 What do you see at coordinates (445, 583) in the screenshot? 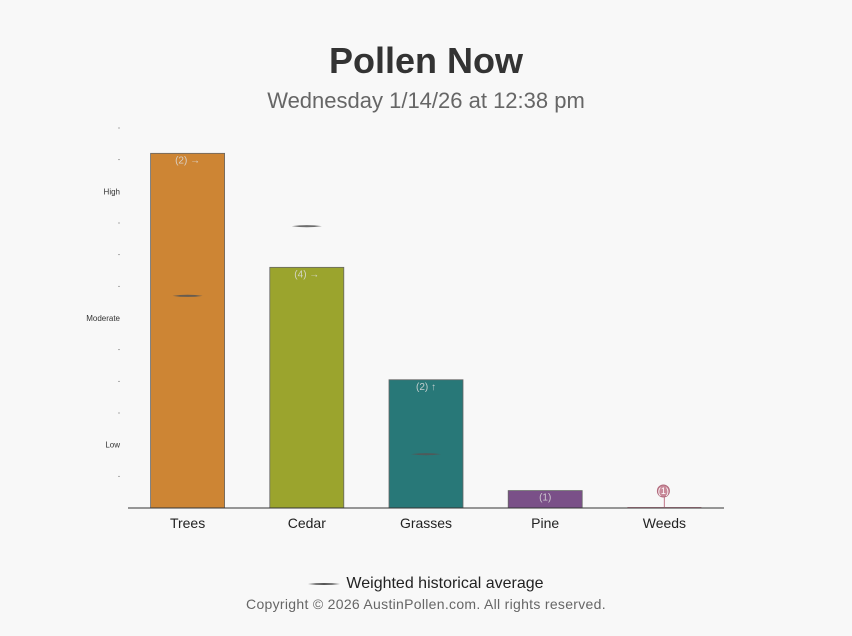
I see `legend-label: Weighted historical average` at bounding box center [445, 583].